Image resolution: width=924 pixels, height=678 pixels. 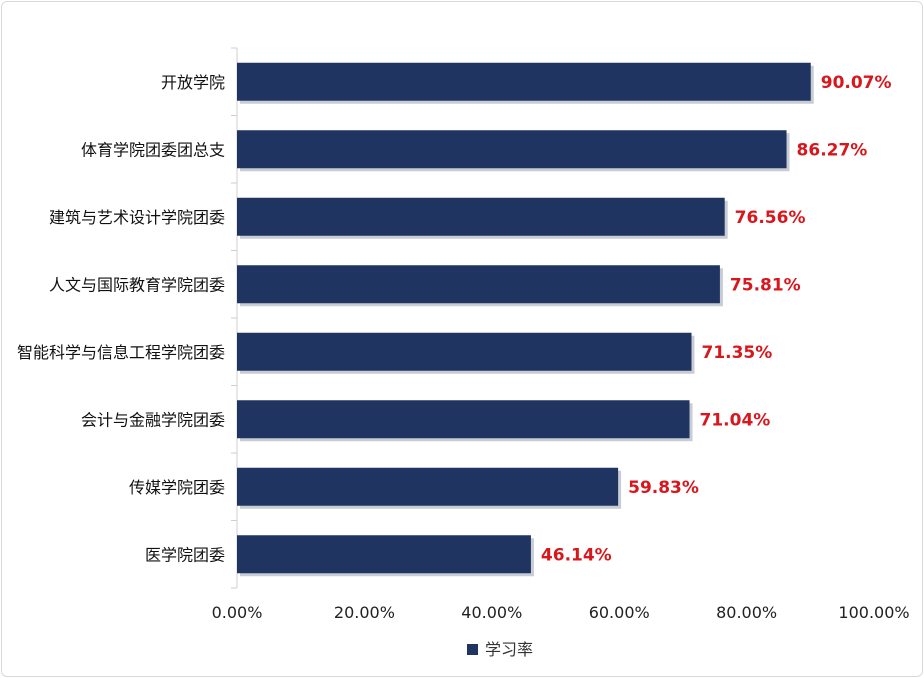 What do you see at coordinates (153, 149) in the screenshot?
I see `category-label: 体育学院团委团总支` at bounding box center [153, 149].